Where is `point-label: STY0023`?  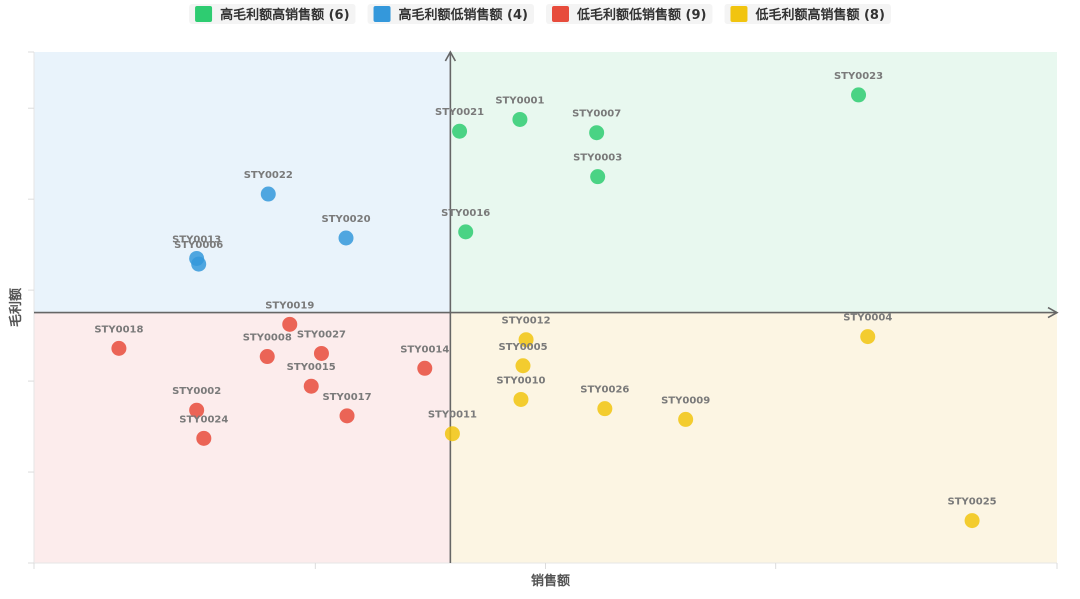
point-label: STY0023 is located at coordinates (858, 76).